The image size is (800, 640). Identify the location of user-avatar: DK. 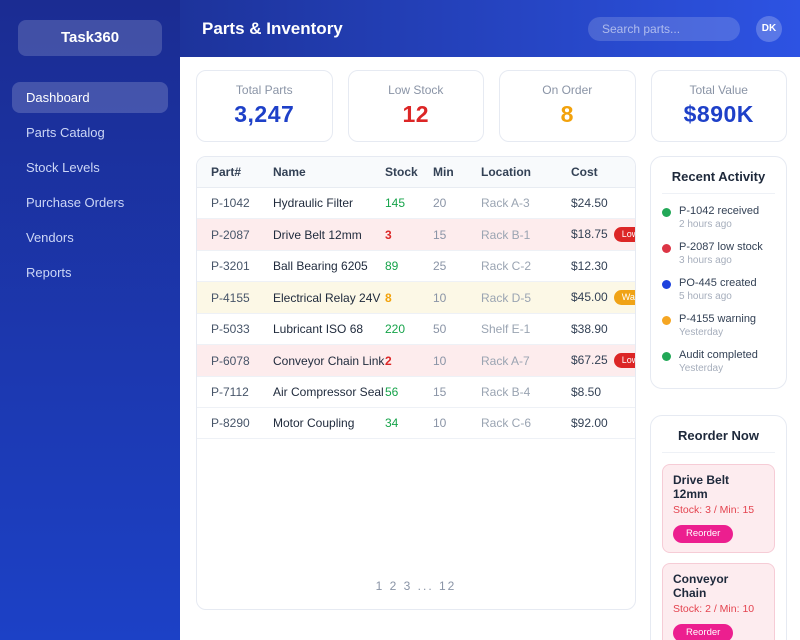
(769, 28).